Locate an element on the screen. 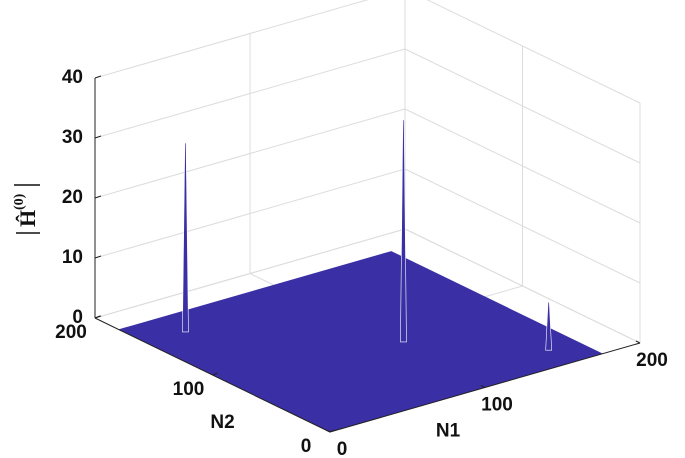 Image resolution: width=685 pixels, height=458 pixels. x-tick-label: 0 is located at coordinates (342, 448).